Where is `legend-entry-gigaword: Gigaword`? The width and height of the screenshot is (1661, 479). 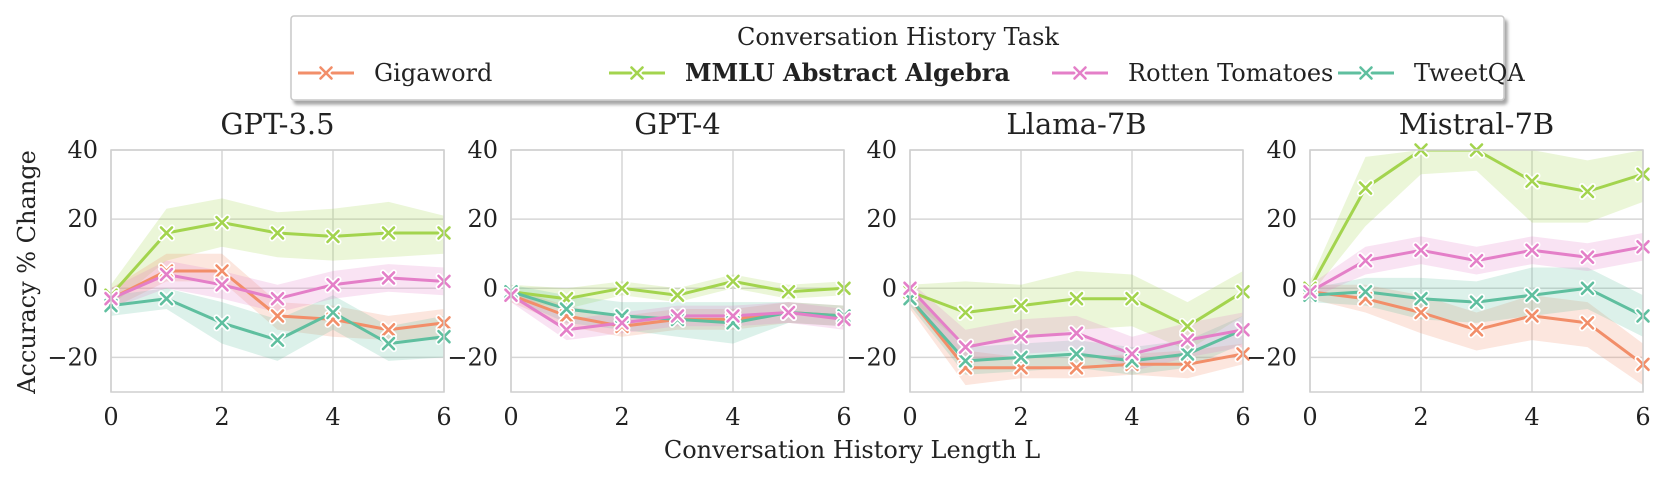
legend-entry-gigaword: Gigaword is located at coordinates (395, 73).